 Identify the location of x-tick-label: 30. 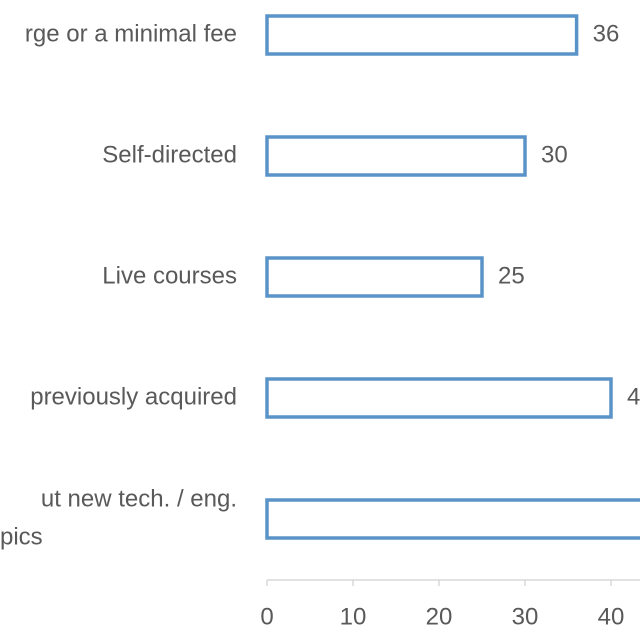
(525, 616).